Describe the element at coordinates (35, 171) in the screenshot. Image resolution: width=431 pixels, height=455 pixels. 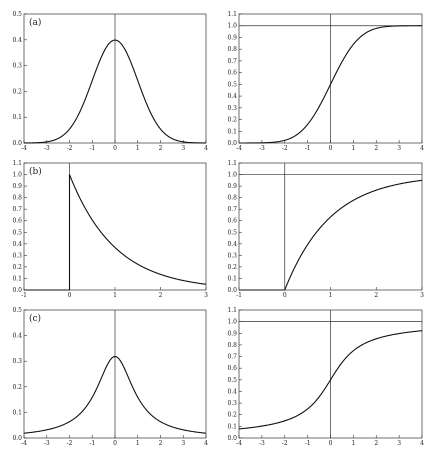
I see `panel-label: (b)` at that location.